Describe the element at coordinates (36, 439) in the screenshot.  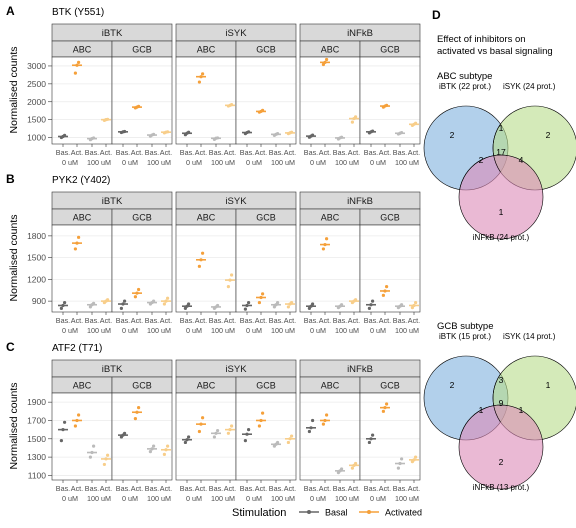
I see `y-tick-label: 1500` at that location.